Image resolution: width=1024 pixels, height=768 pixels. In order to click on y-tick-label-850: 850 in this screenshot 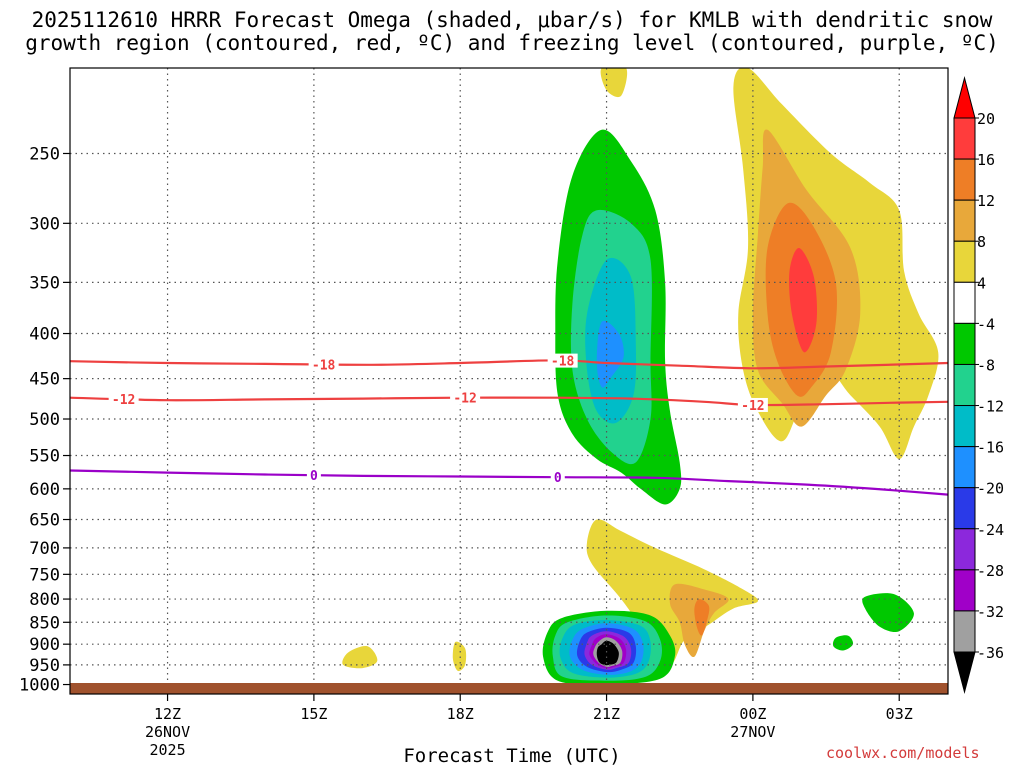, I will do `click(44, 623)`.